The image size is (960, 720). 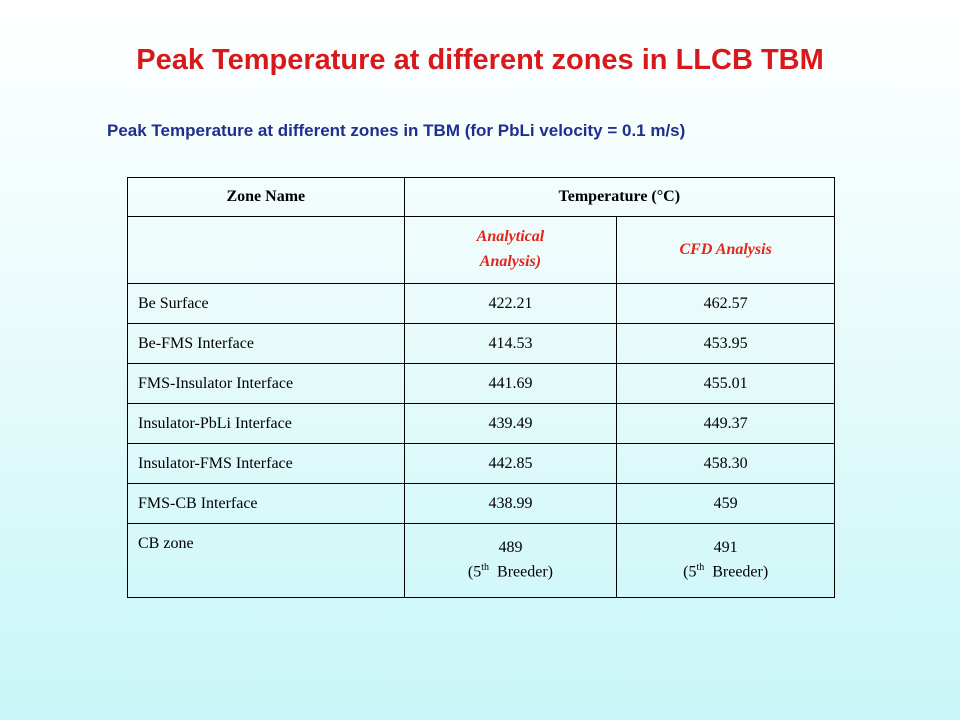 What do you see at coordinates (510, 250) in the screenshot?
I see `analytical-subheader: Analytical Analysis)` at bounding box center [510, 250].